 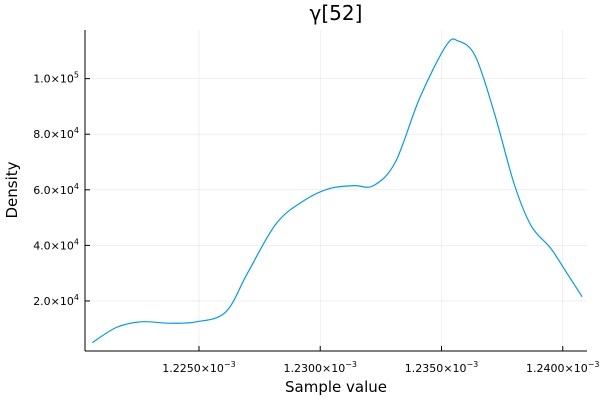 What do you see at coordinates (336, 13) in the screenshot?
I see `chart-title: γ[52]` at bounding box center [336, 13].